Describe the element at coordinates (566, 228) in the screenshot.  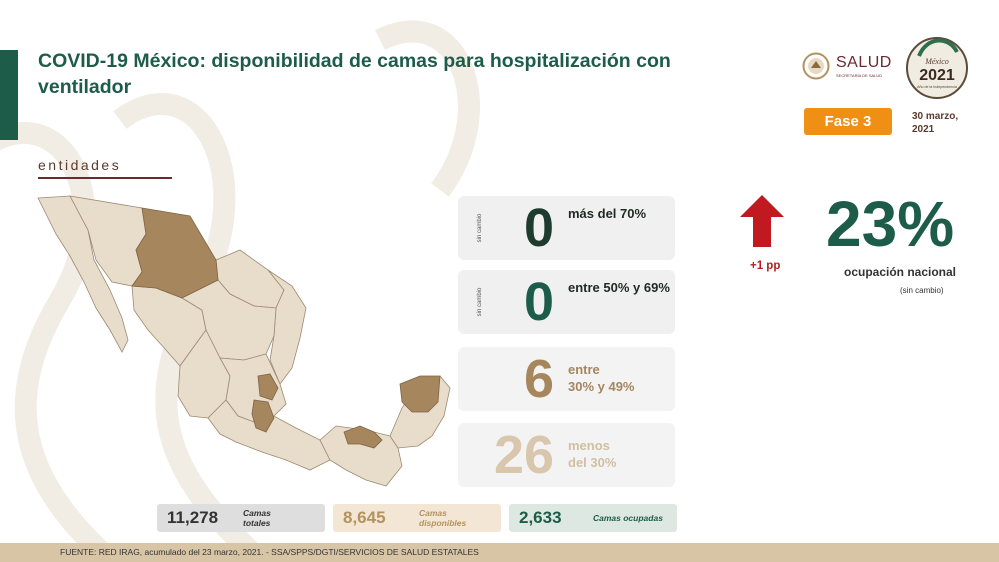
I see `category-card-over-70: sin cambio 0 más del 70%` at that location.